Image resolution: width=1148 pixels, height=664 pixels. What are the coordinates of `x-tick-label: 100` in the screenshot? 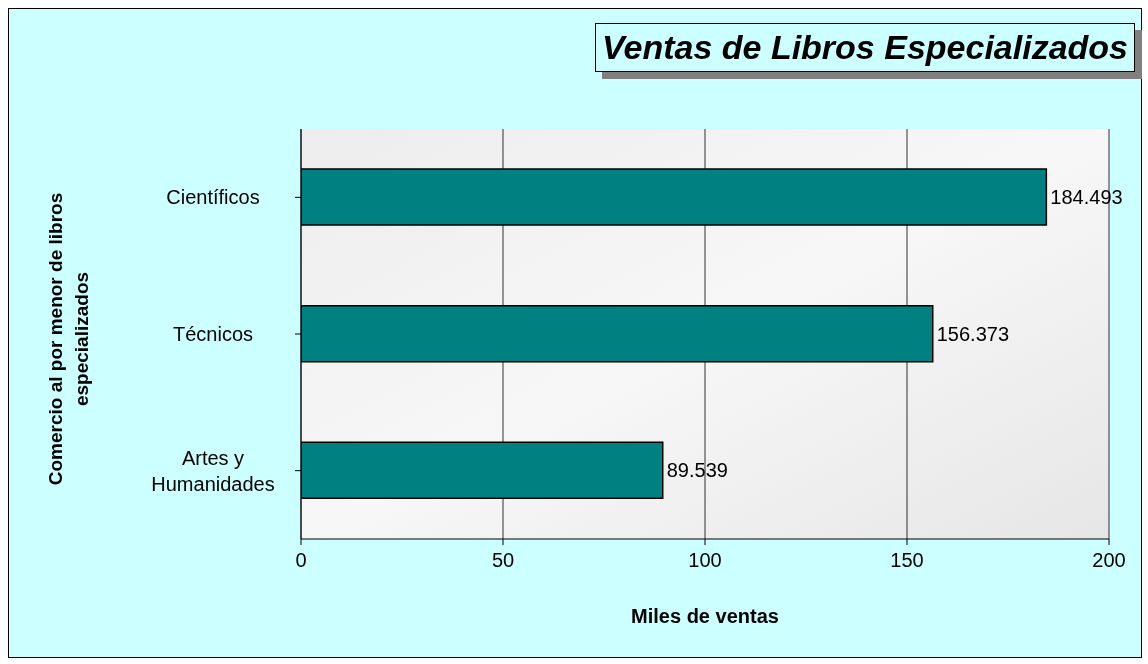 It's located at (705, 560).